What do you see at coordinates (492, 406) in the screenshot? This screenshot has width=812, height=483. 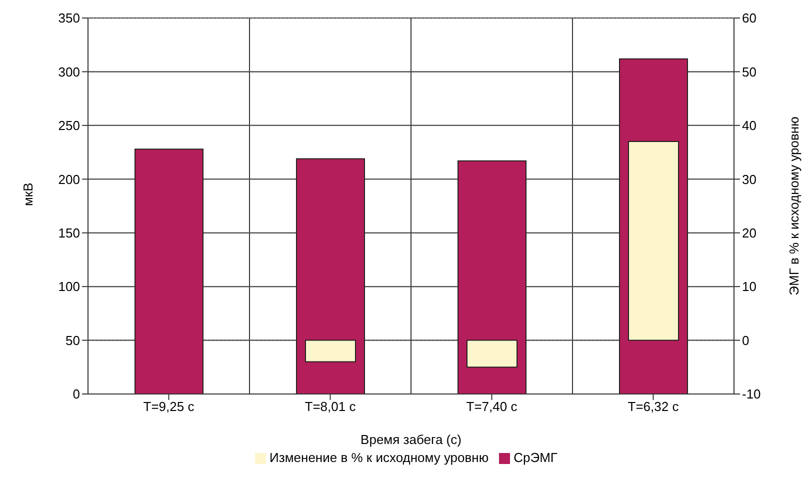 I see `x-tick-label: T=7,40 с` at bounding box center [492, 406].